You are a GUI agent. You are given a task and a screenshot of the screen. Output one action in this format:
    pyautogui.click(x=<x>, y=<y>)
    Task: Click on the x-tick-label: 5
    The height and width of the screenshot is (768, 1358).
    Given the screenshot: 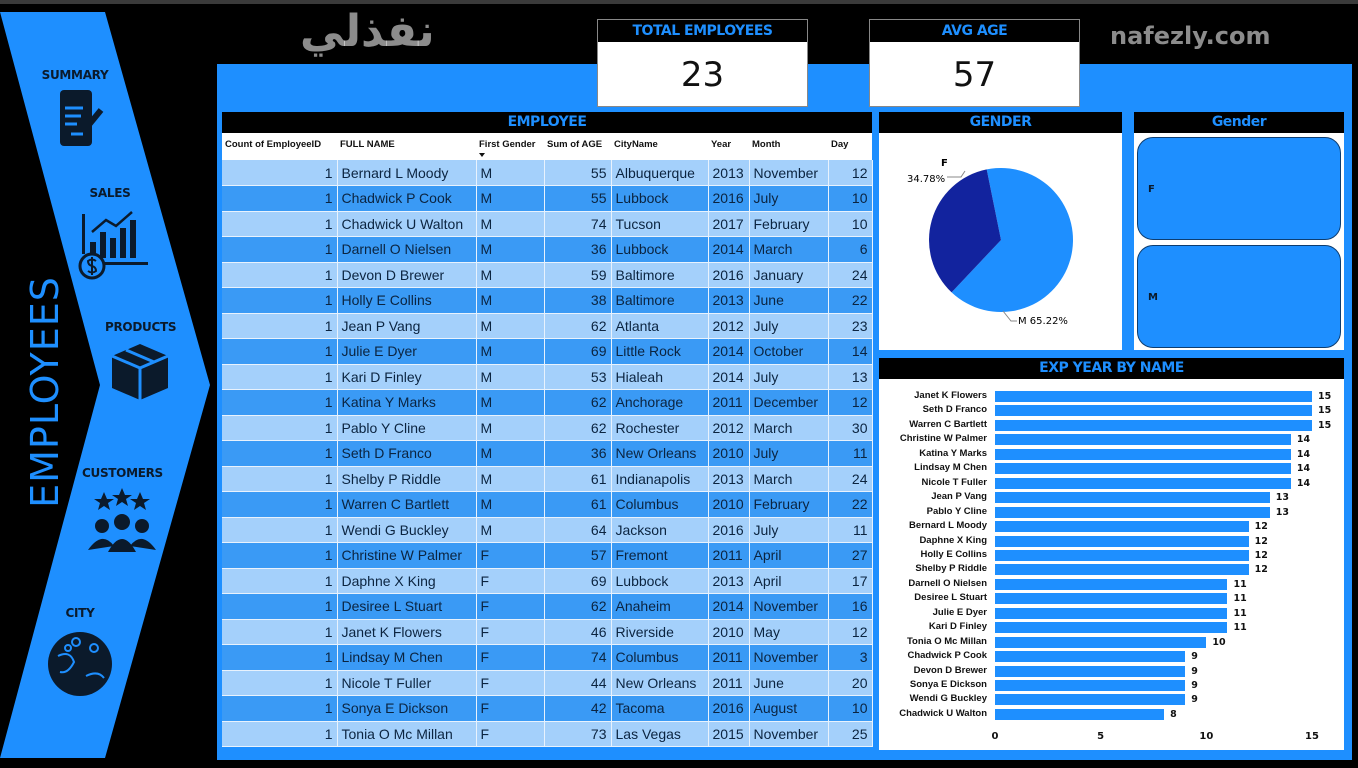 What is the action you would take?
    pyautogui.click(x=1101, y=736)
    